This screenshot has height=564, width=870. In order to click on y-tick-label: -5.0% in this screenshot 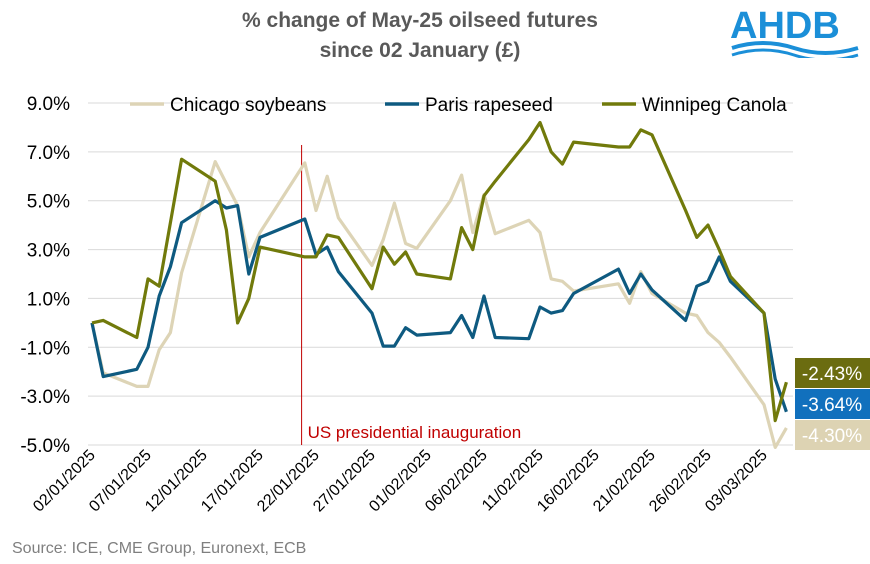, I will do `click(45, 446)`.